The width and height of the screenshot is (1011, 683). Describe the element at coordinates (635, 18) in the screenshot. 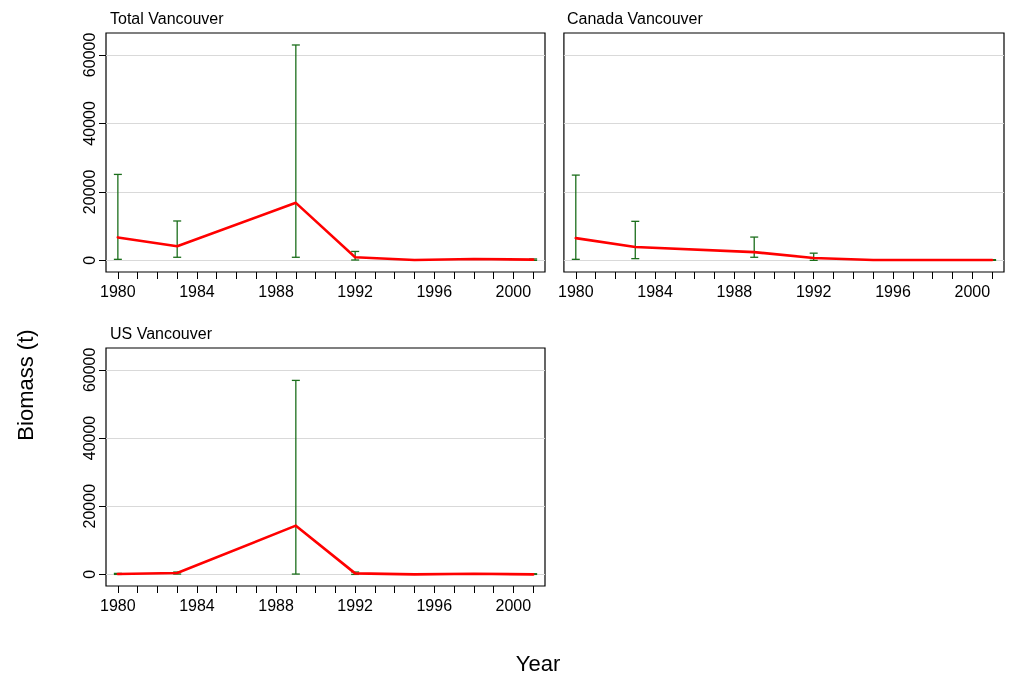

I see `chart-title: Canada Vancouver` at that location.